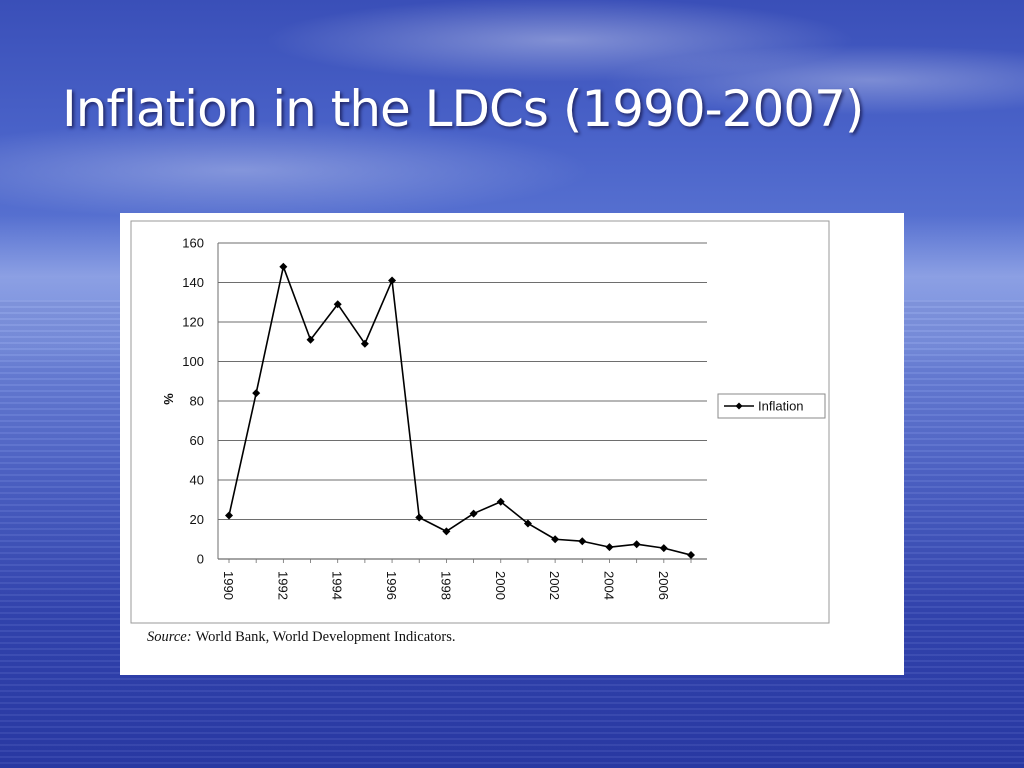  What do you see at coordinates (463, 109) in the screenshot?
I see `slide-title: Inflation in the LDCs (1990-2007)` at bounding box center [463, 109].